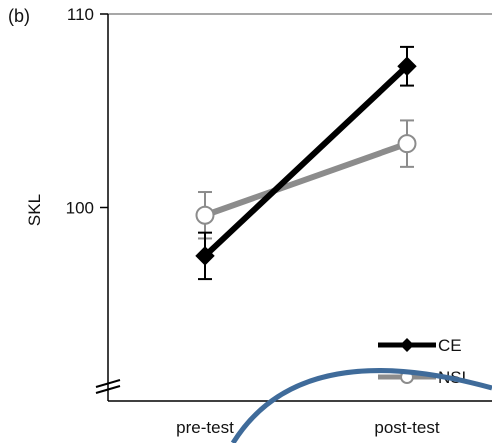 The image size is (492, 443). I want to click on legend-label: CE, so click(450, 345).